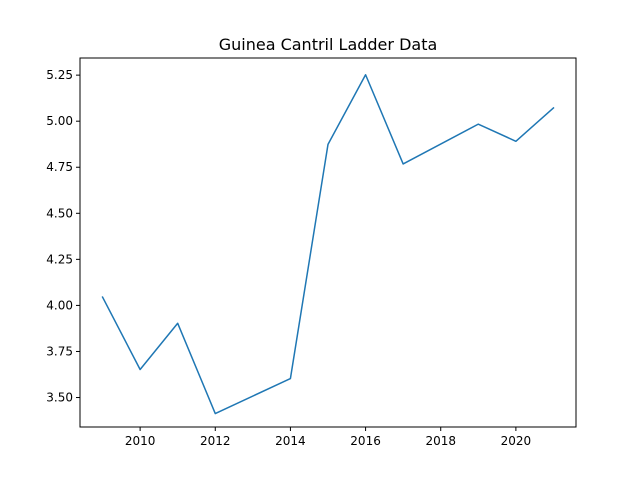  What do you see at coordinates (365, 441) in the screenshot?
I see `x-tick-label: 2016` at bounding box center [365, 441].